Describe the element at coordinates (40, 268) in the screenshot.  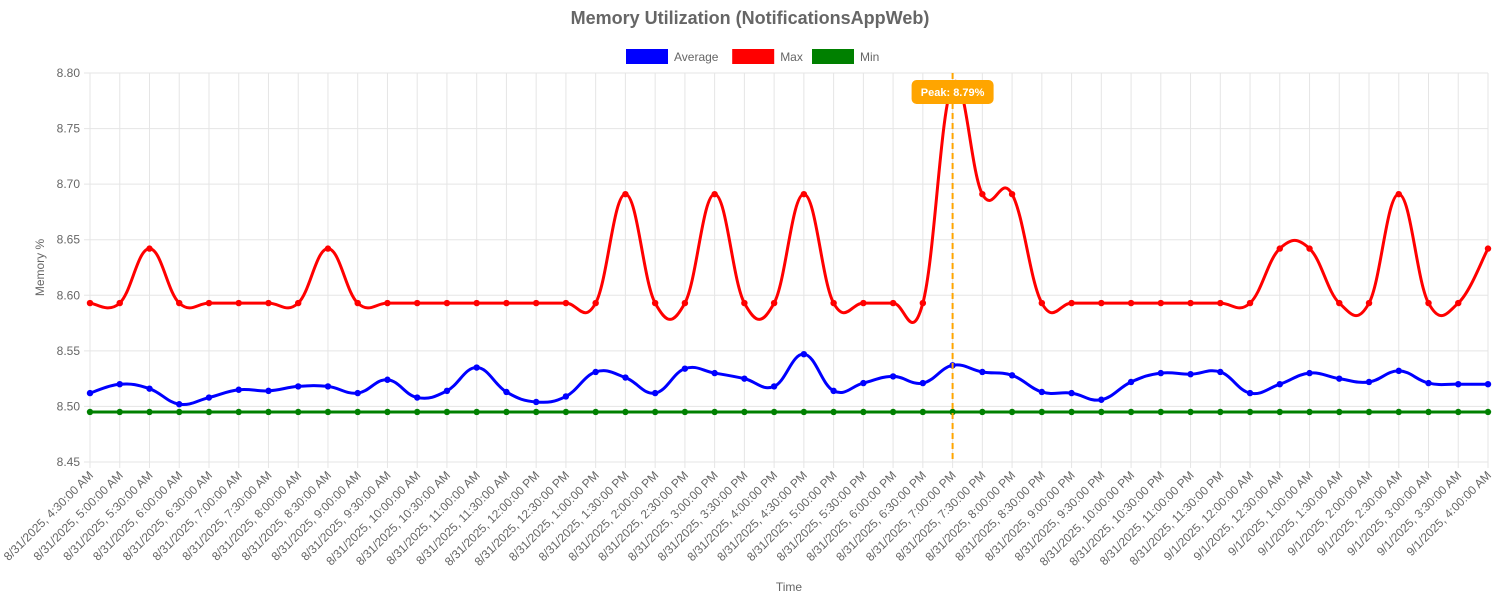
I see `y-axis-title: Memory %` at that location.